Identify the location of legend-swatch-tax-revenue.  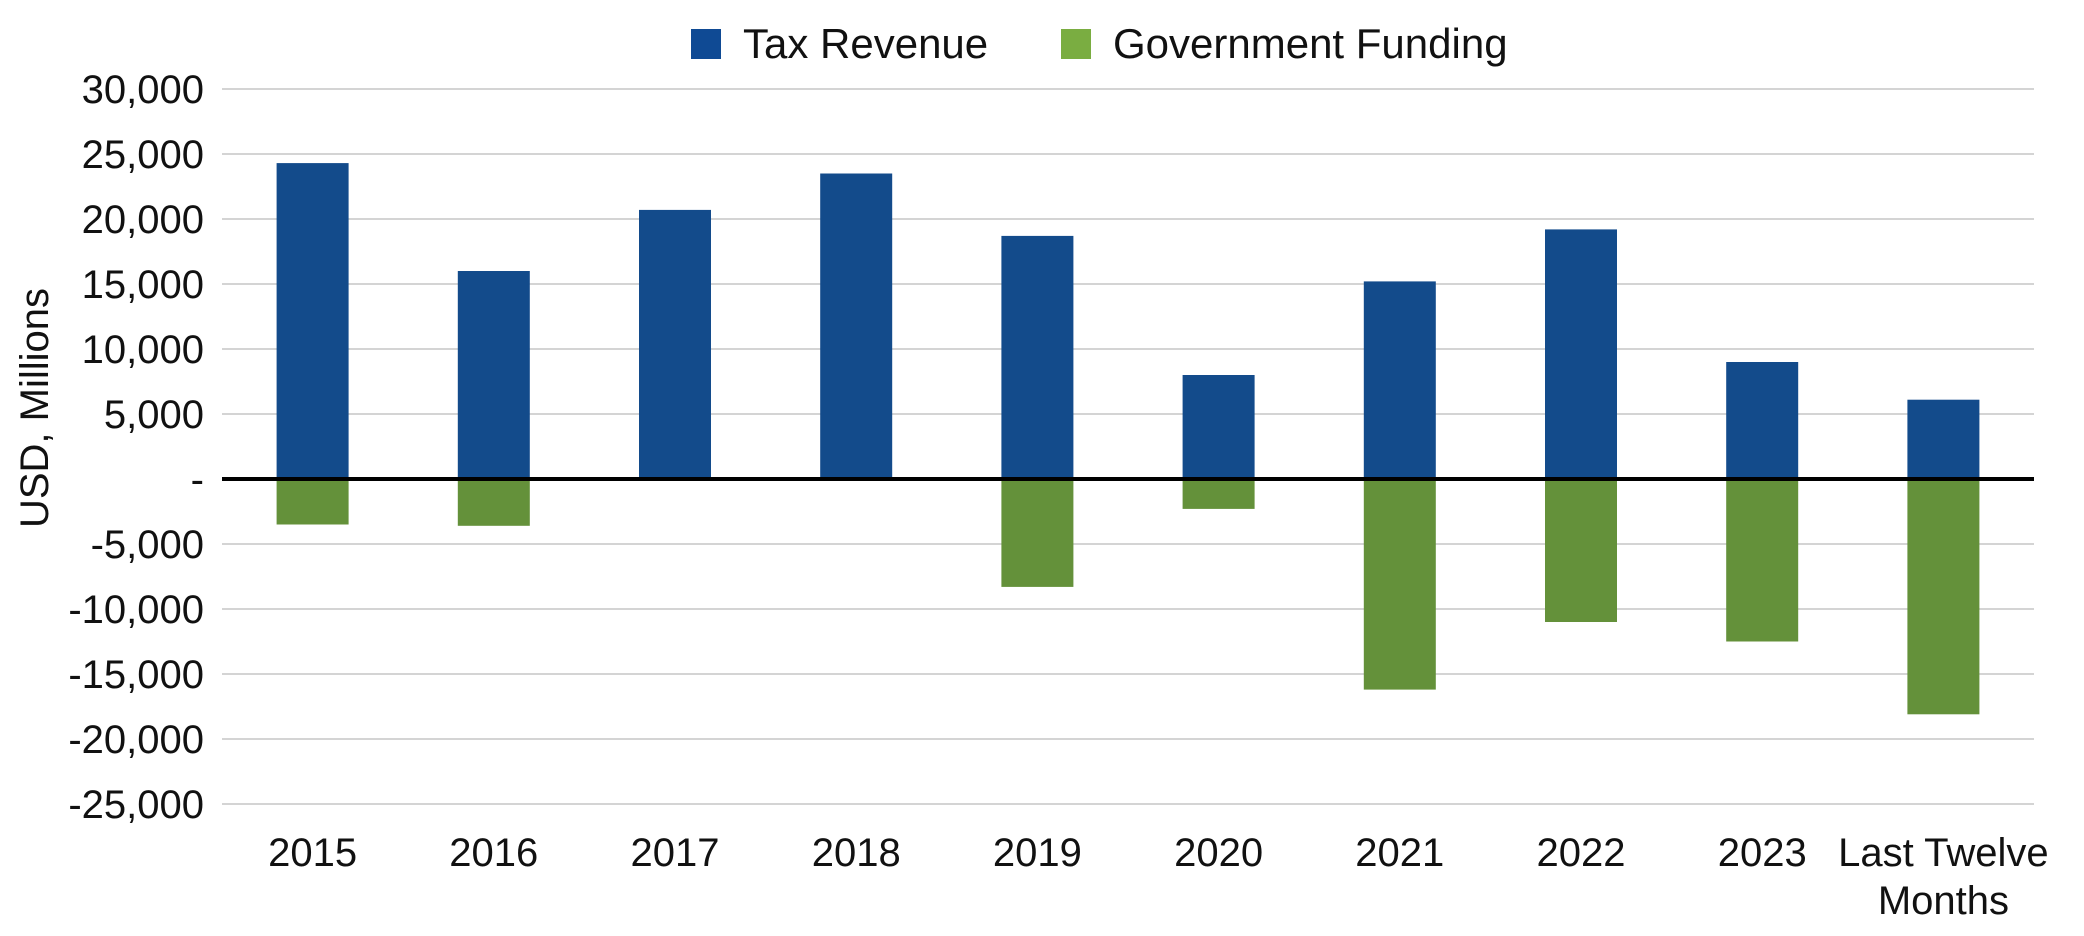
(706, 44).